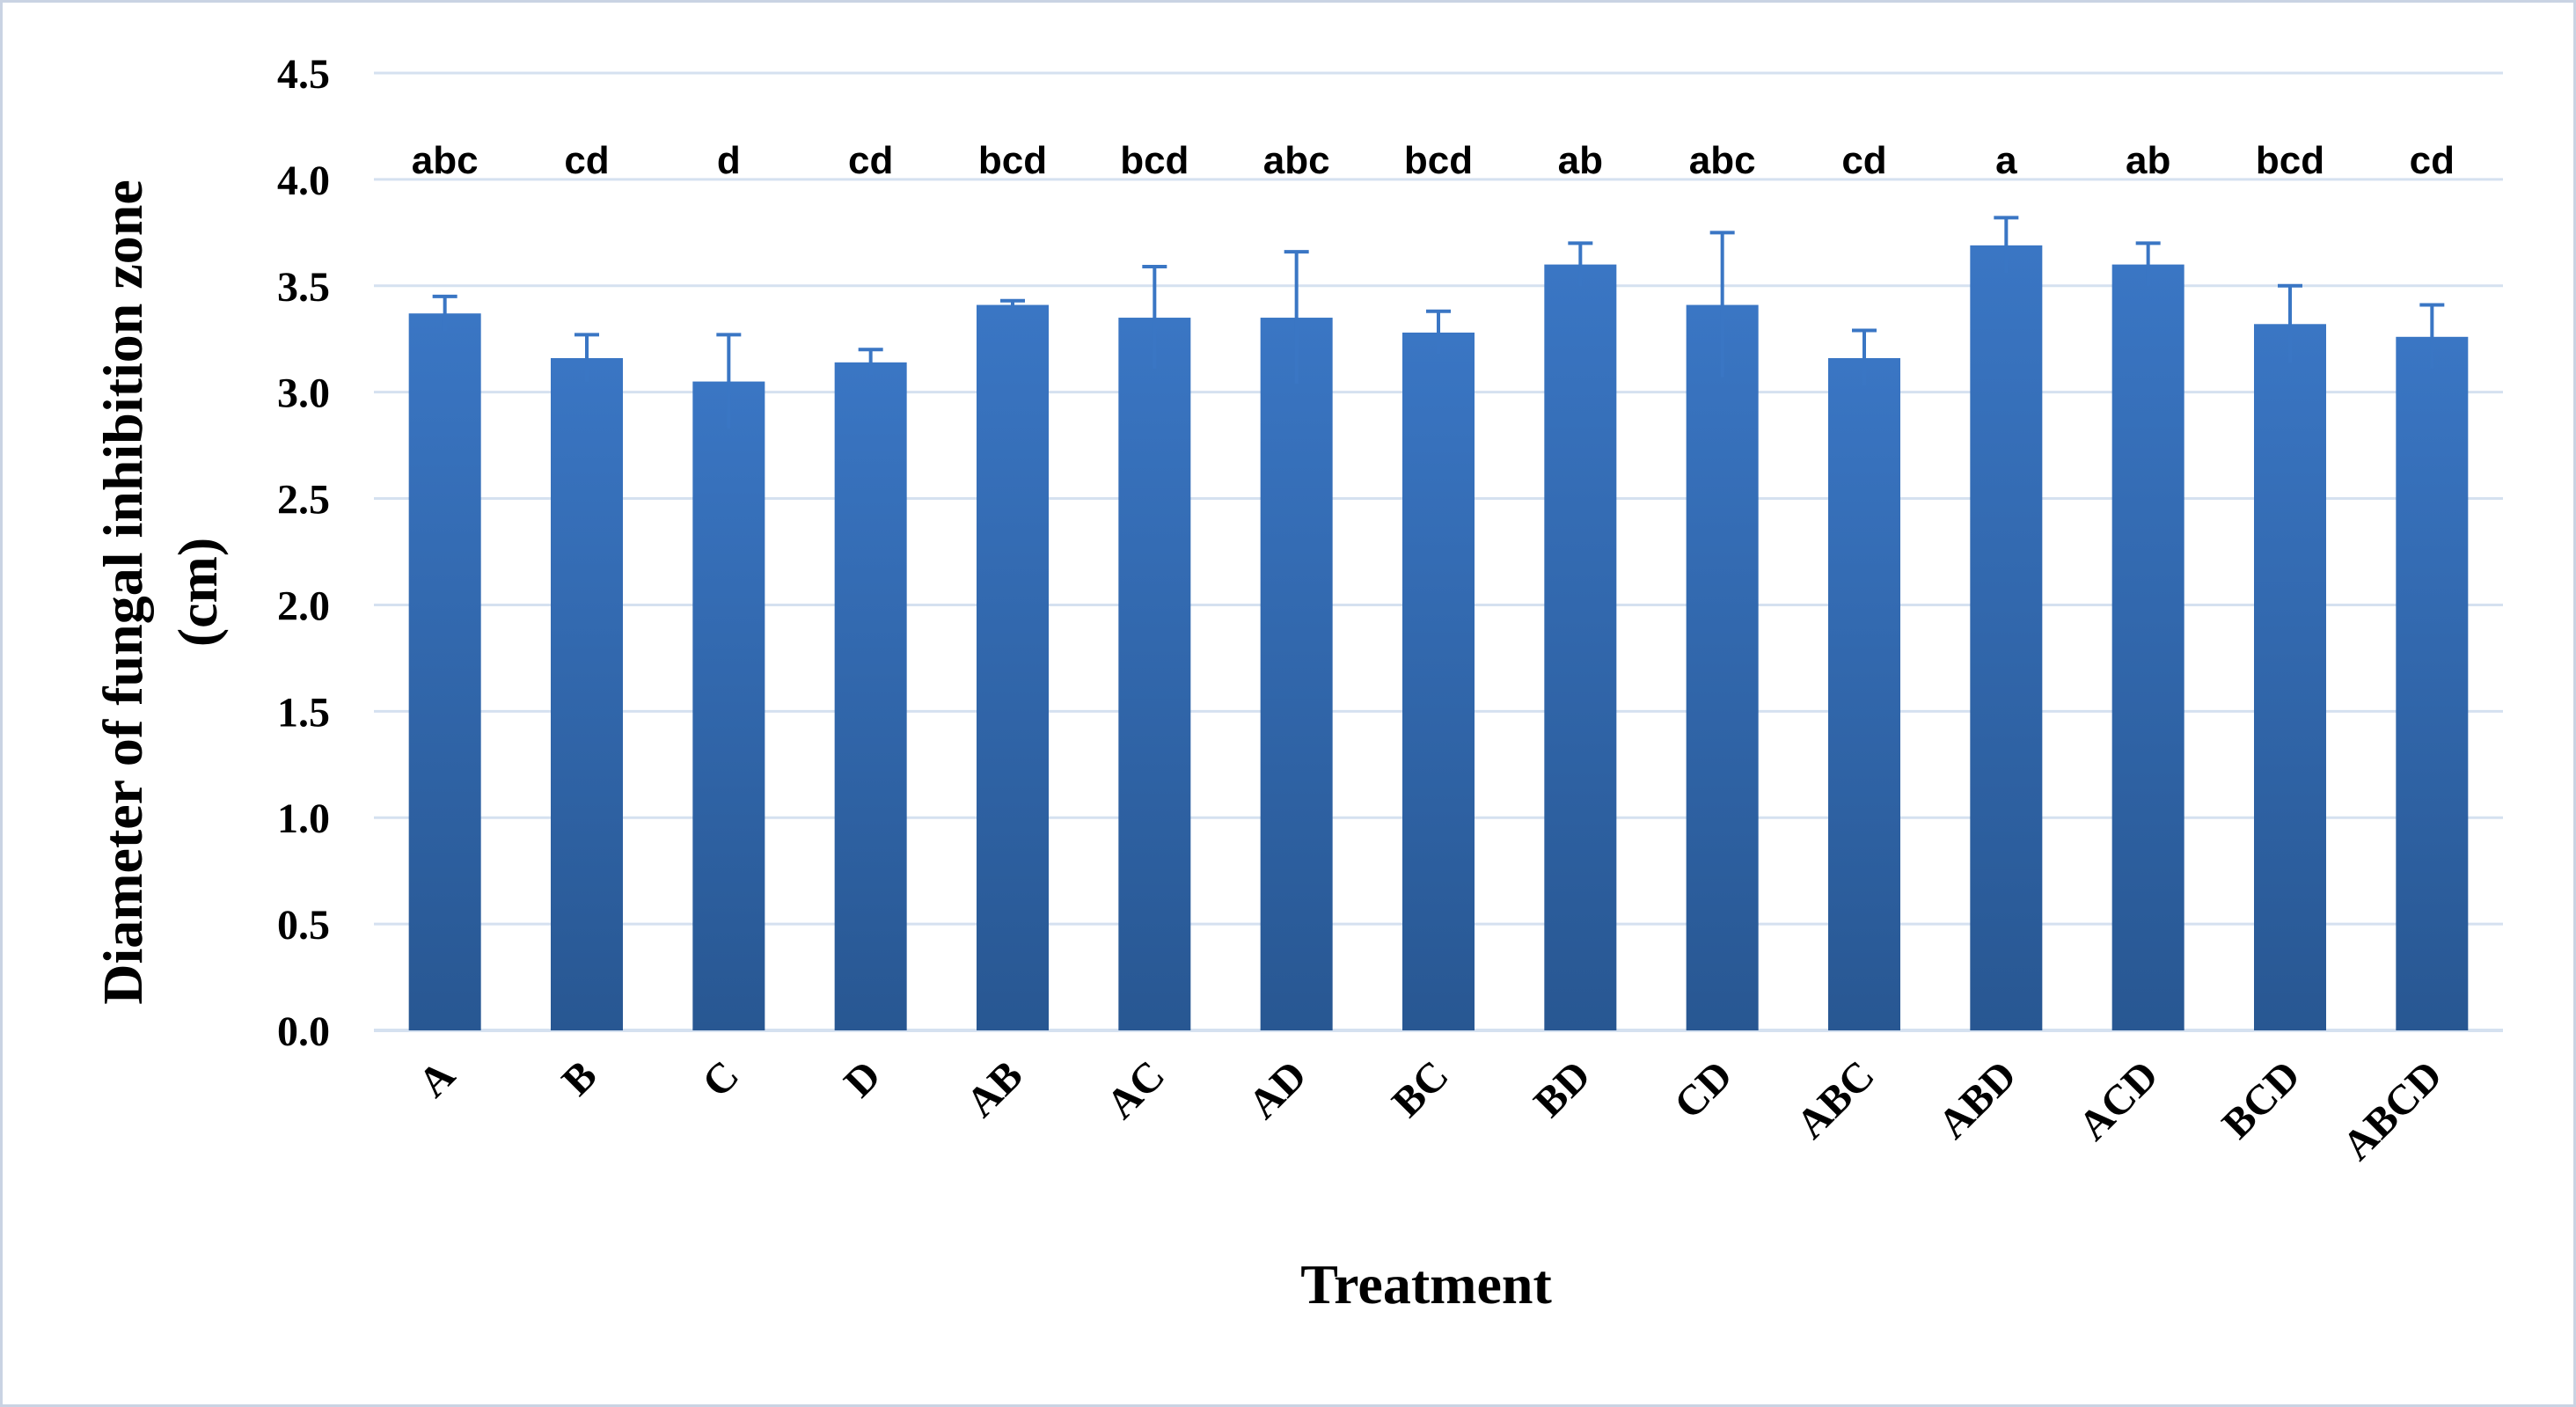 Image resolution: width=2576 pixels, height=1407 pixels. I want to click on x-tick-label: ACD, so click(2118, 1100).